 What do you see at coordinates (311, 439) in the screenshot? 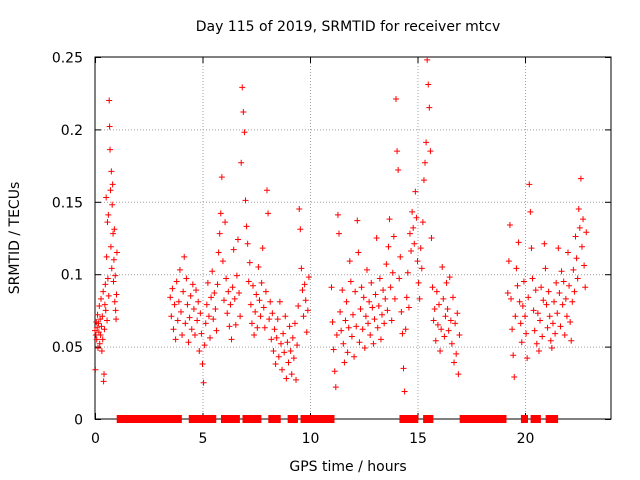
I see `x-tick-label: 10` at bounding box center [311, 439].